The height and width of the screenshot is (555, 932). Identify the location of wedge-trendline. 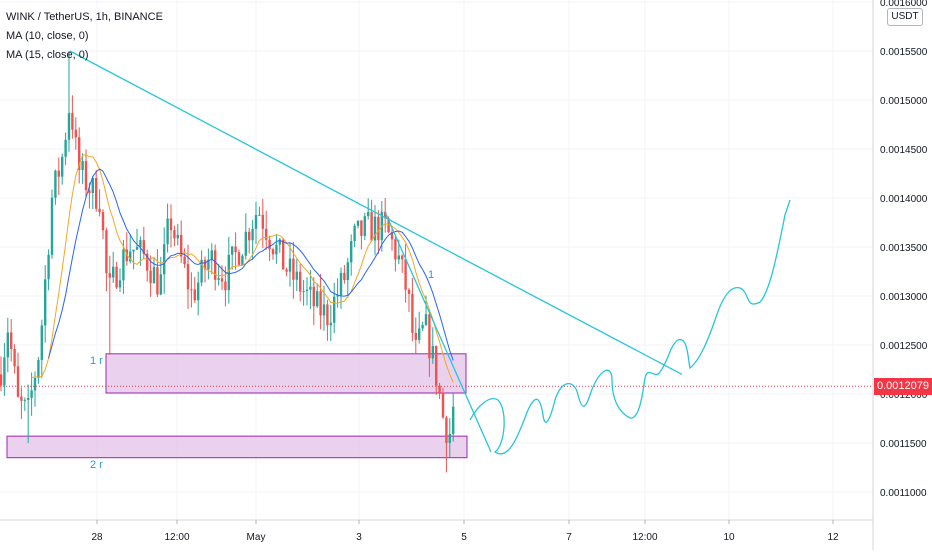
(438, 332).